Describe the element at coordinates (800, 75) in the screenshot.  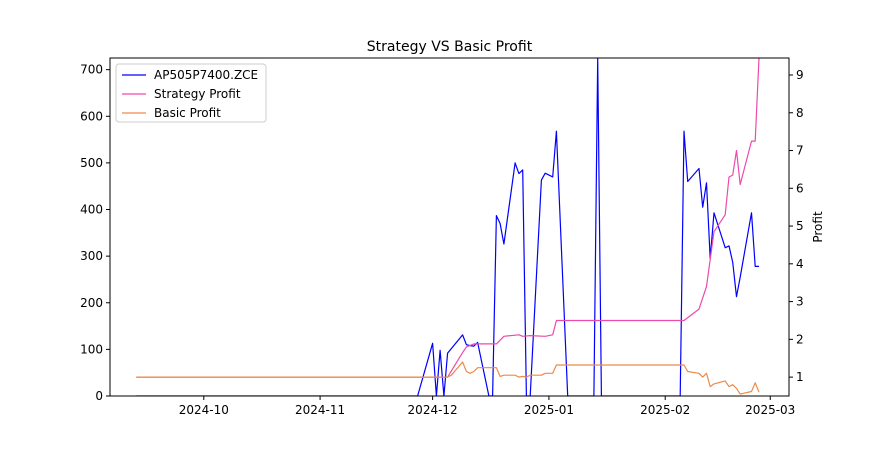
I see `right-tick-label: 9` at that location.